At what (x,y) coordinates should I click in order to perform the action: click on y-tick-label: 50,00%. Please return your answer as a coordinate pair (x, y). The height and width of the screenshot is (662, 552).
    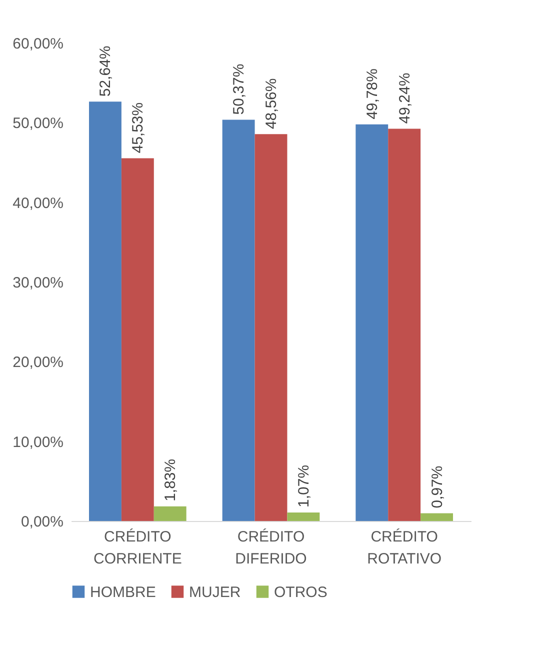
    Looking at the image, I should click on (38, 123).